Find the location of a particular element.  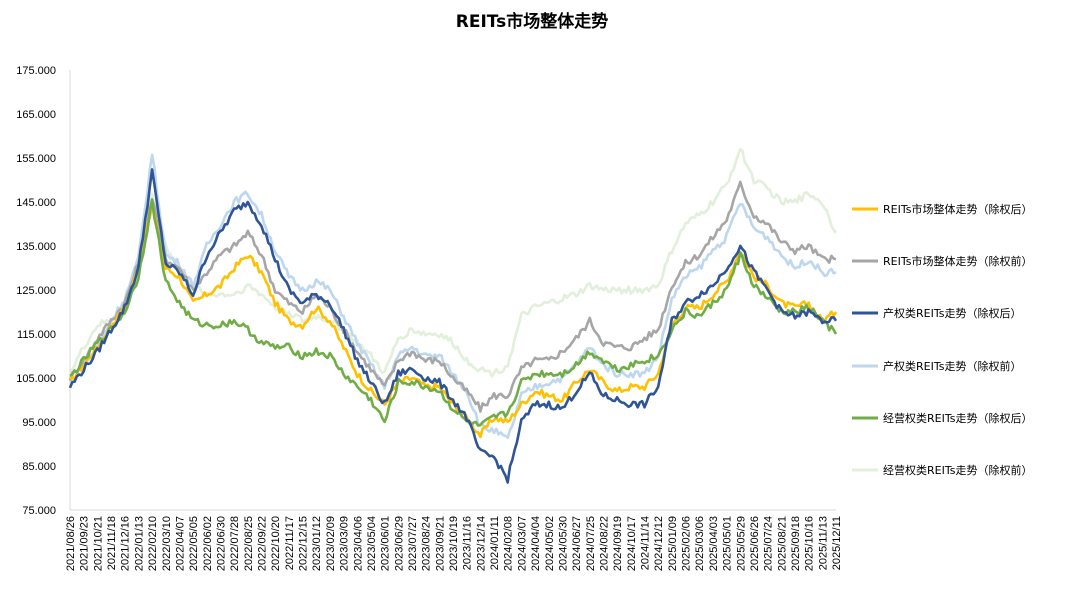

x-tick-label: 2021/08/26 is located at coordinates (71, 543).